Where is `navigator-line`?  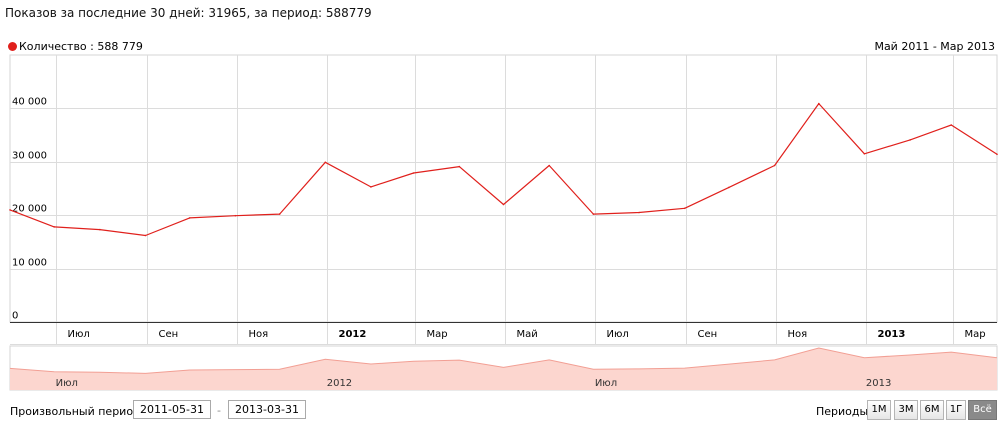
navigator-line is located at coordinates (503, 360).